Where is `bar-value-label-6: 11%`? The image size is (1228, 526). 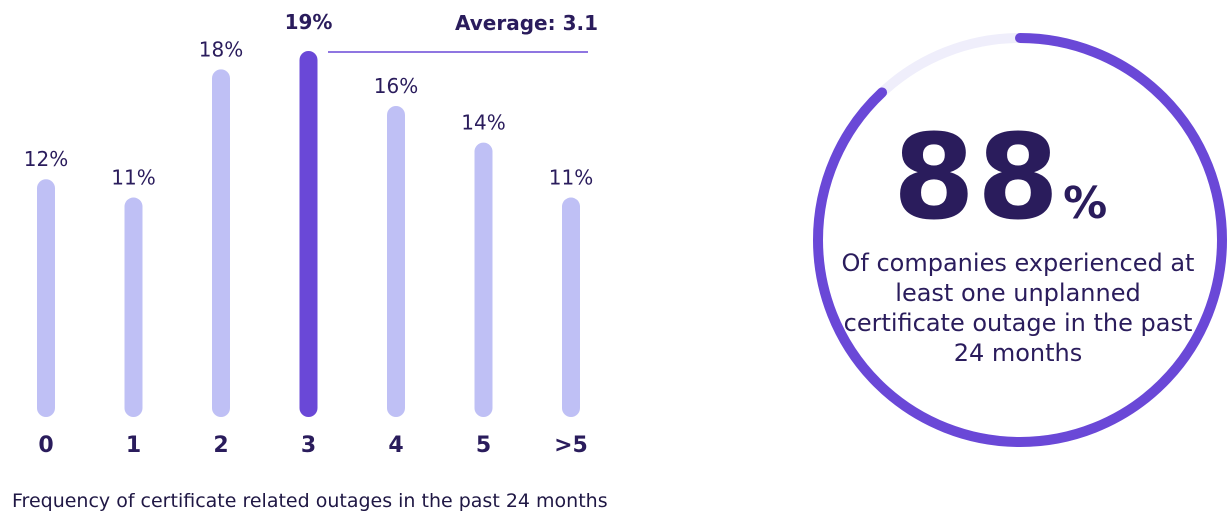
bar-value-label-6: 11% is located at coordinates (571, 178).